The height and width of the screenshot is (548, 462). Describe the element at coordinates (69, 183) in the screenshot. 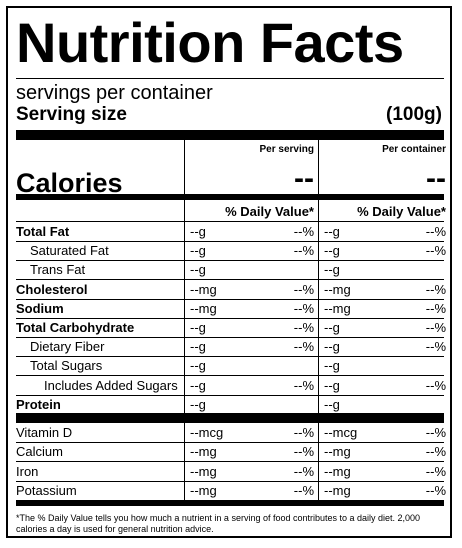

I see `calories-label: Calories` at that location.